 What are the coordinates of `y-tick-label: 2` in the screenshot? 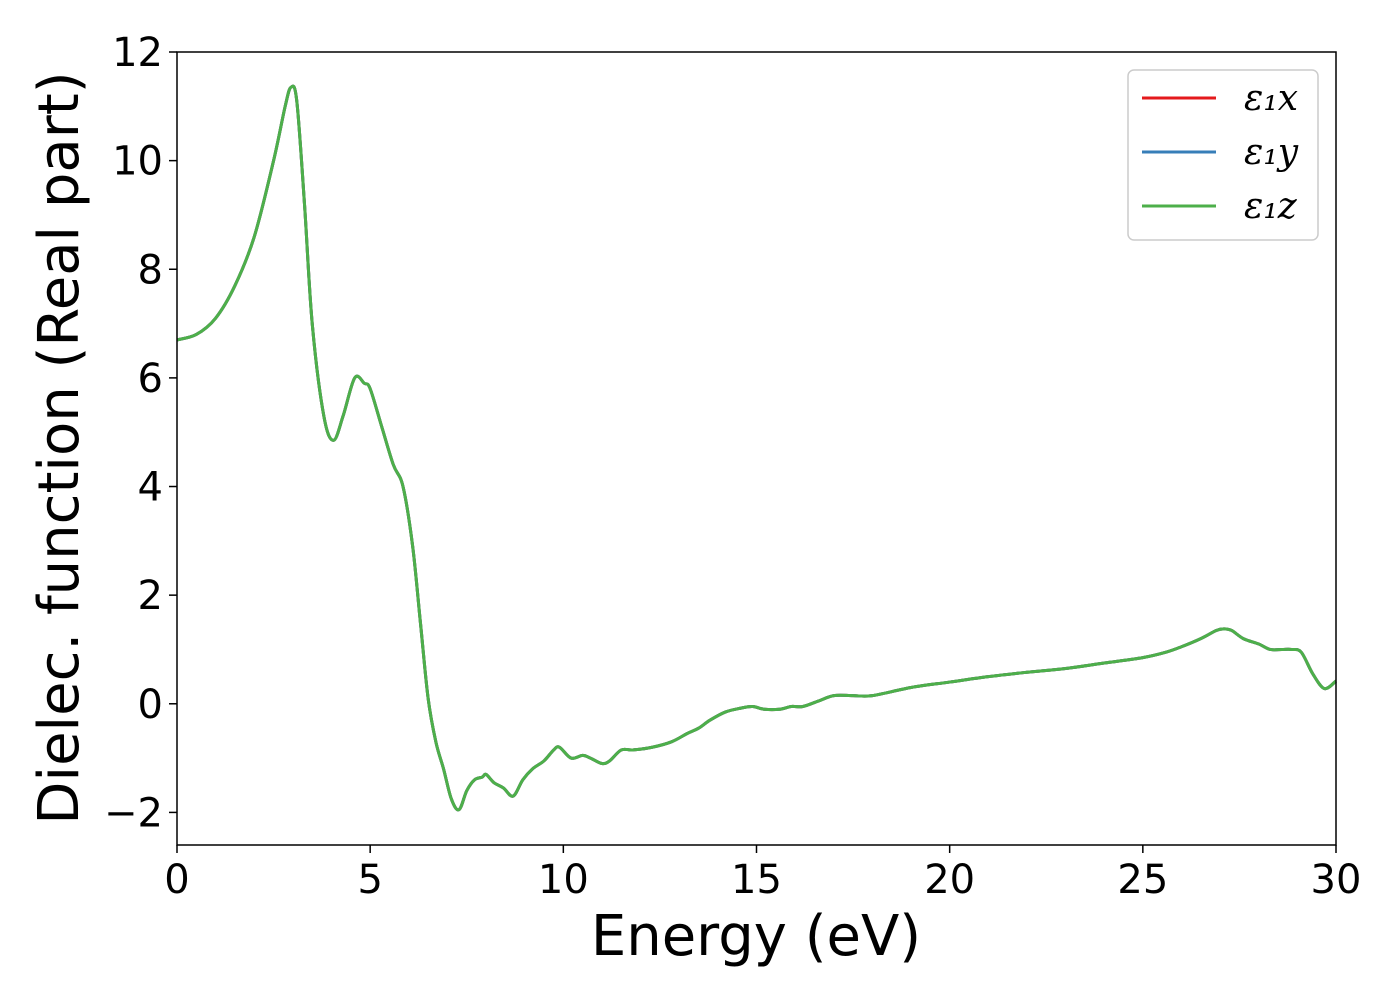 It's located at (150, 596).